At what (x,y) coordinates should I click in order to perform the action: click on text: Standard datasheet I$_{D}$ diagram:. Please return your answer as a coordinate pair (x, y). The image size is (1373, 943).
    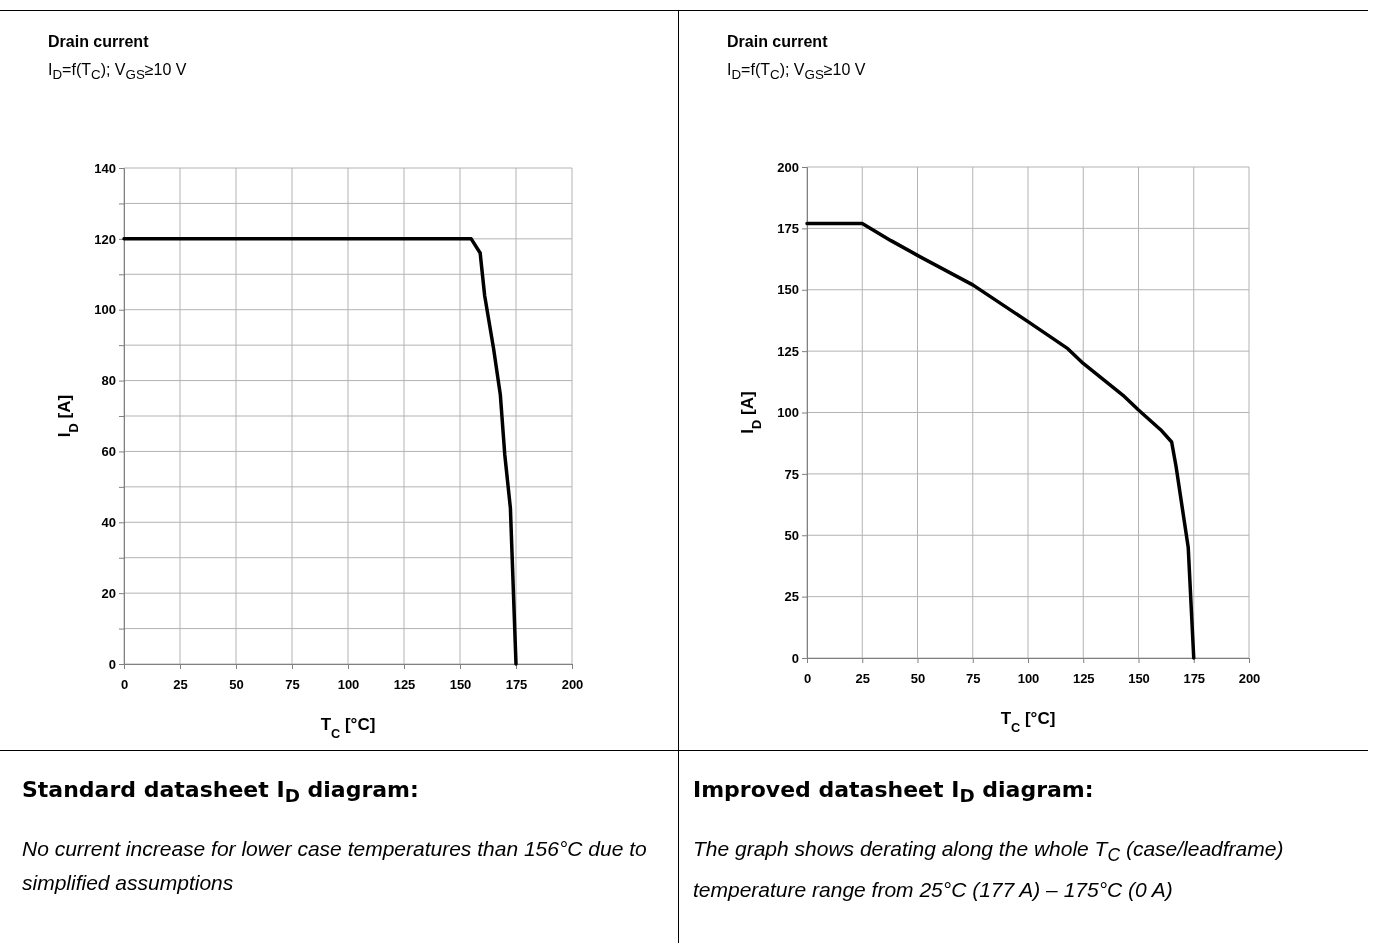
    Looking at the image, I should click on (221, 792).